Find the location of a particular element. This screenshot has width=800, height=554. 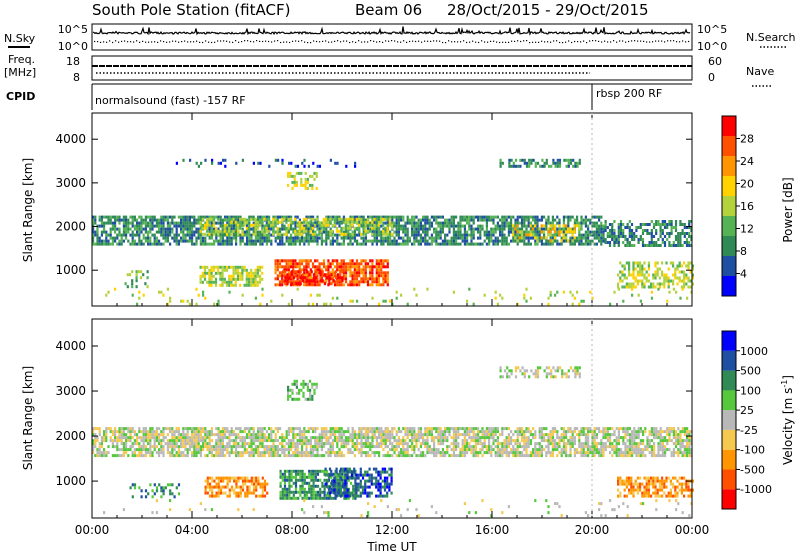

power-ylabel: Slant Range [km] is located at coordinates (28, 210).